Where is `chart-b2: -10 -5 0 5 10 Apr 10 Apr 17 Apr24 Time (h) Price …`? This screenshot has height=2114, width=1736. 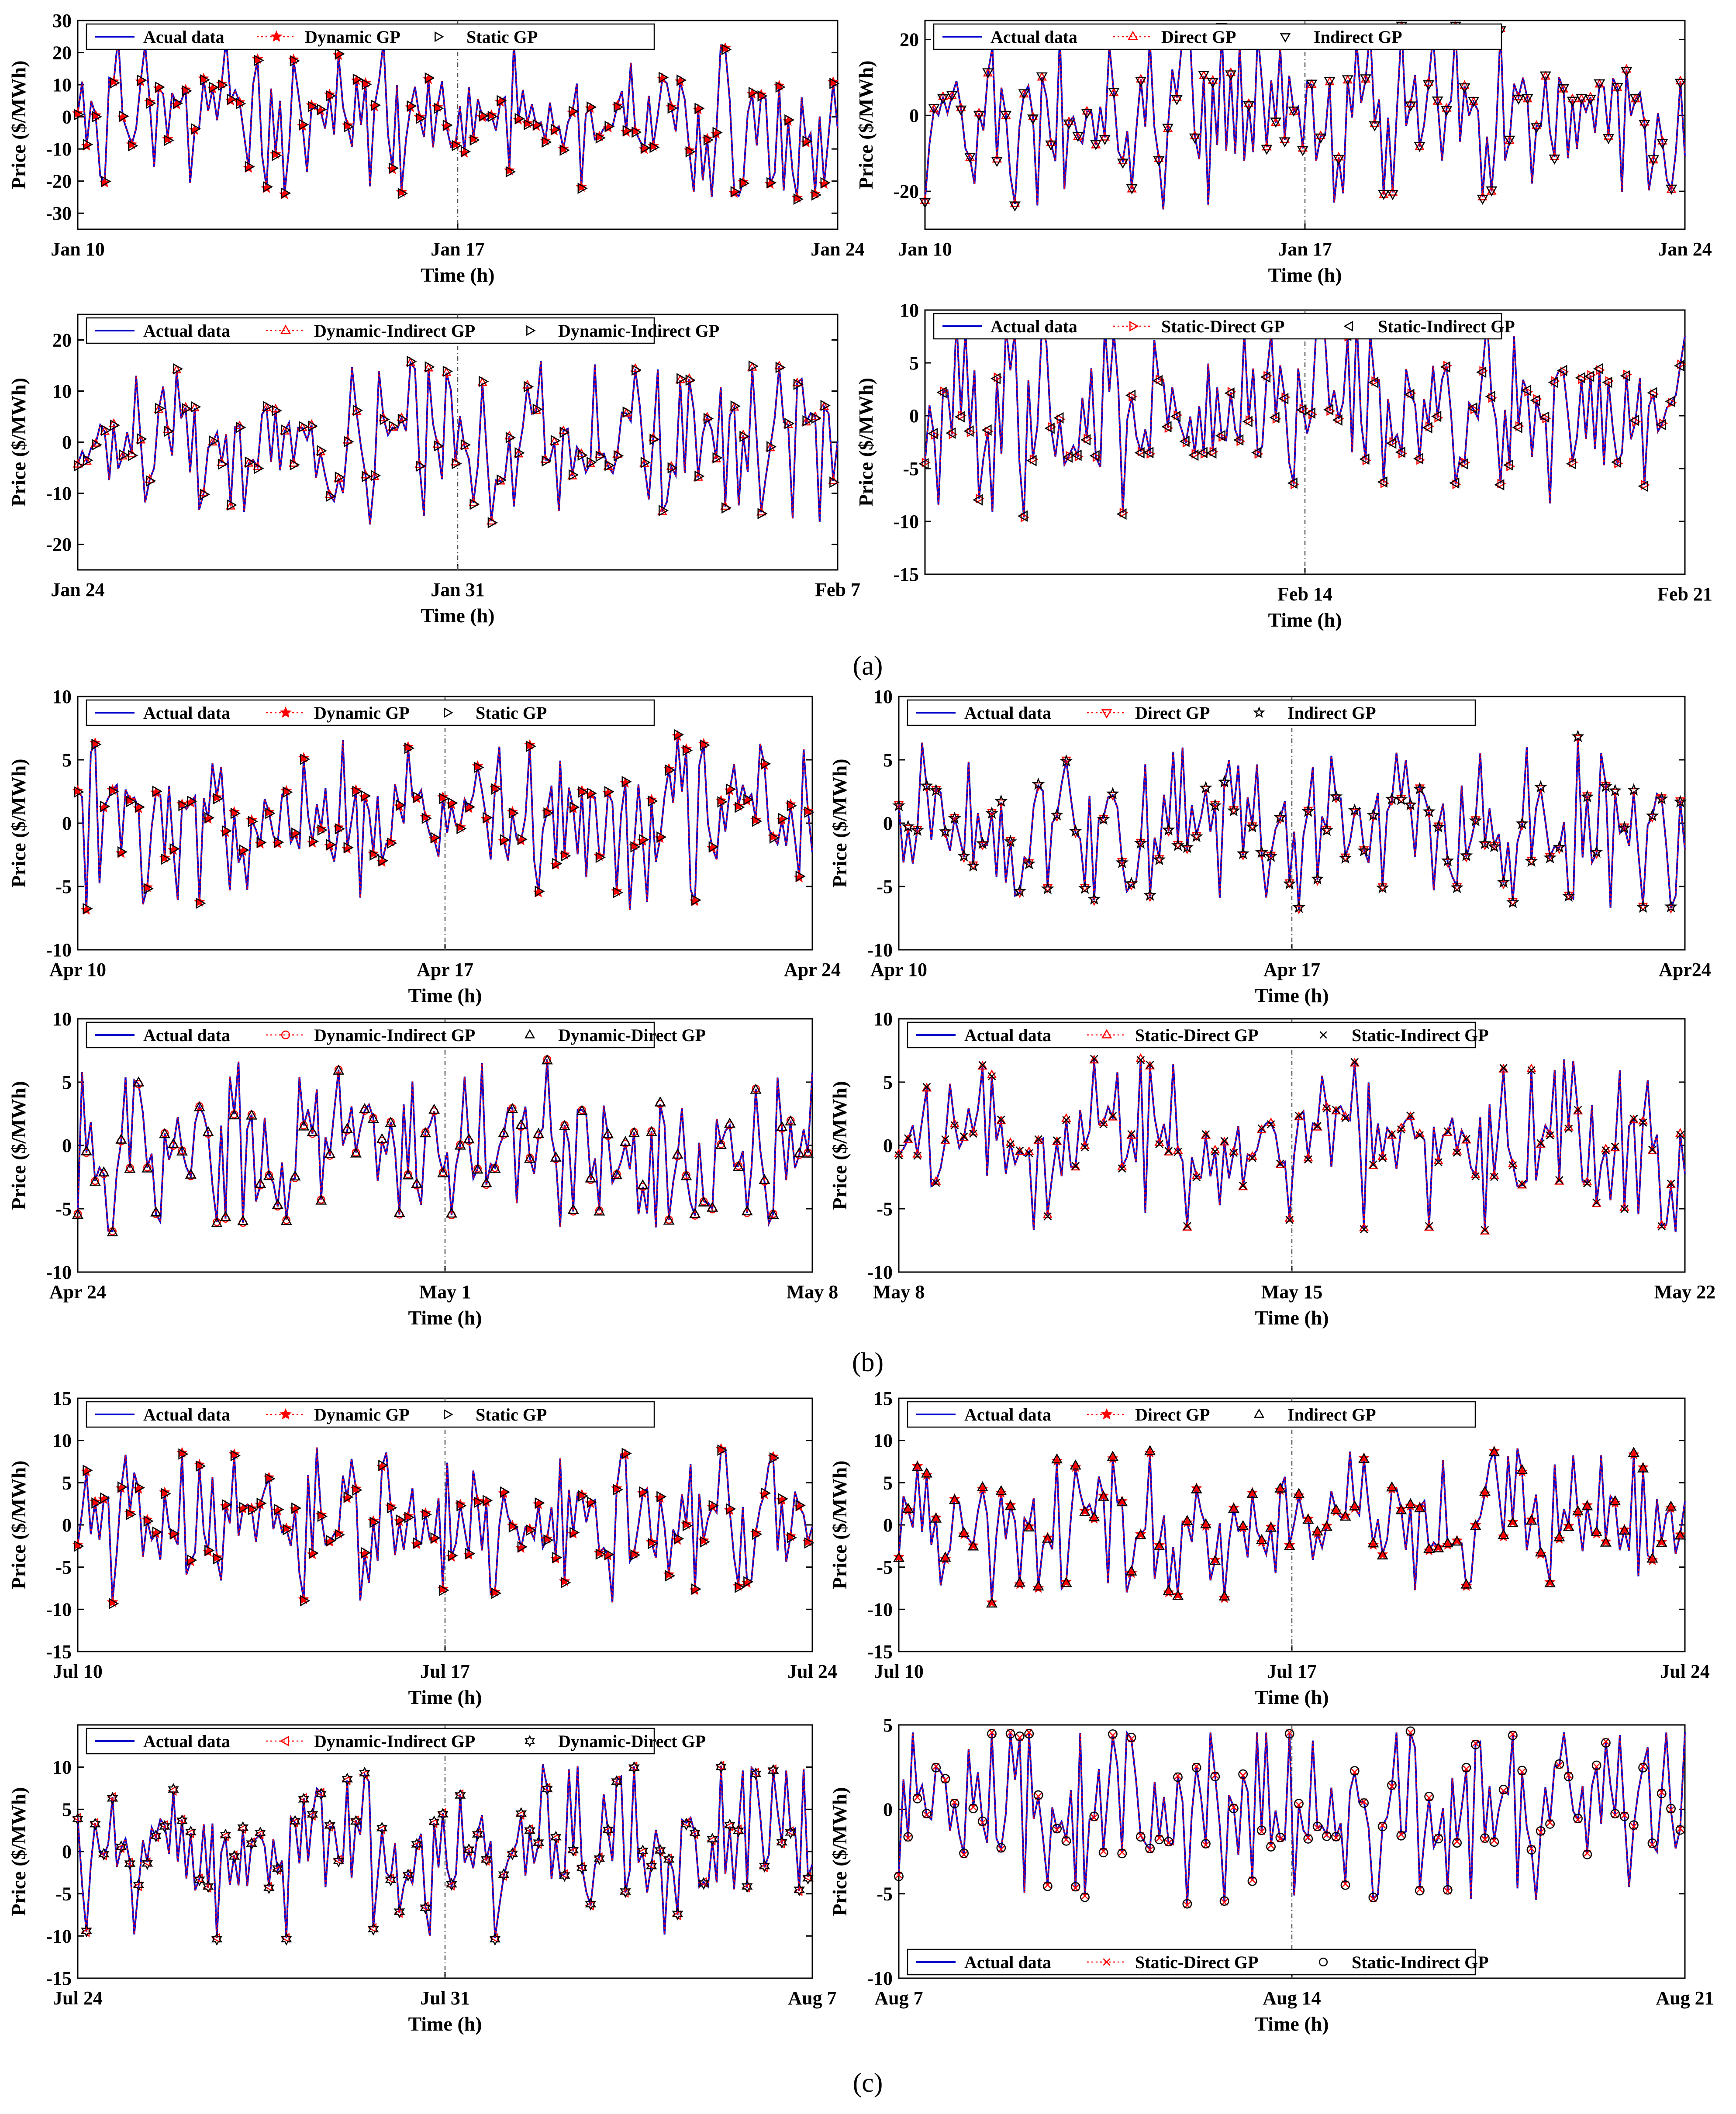 chart-b2: -10 -5 0 5 10 Apr 10 Apr 17 Apr24 Time (h) Price … is located at coordinates (1270, 847).